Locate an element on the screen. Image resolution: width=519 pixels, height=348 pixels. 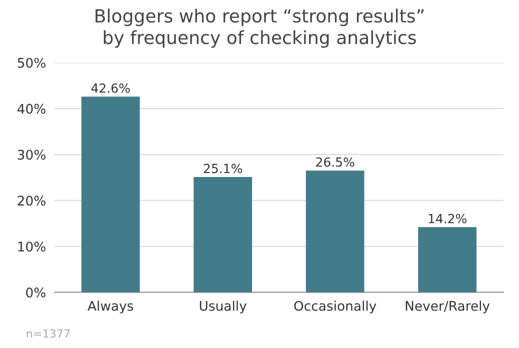
text: n=1377 is located at coordinates (48, 333).